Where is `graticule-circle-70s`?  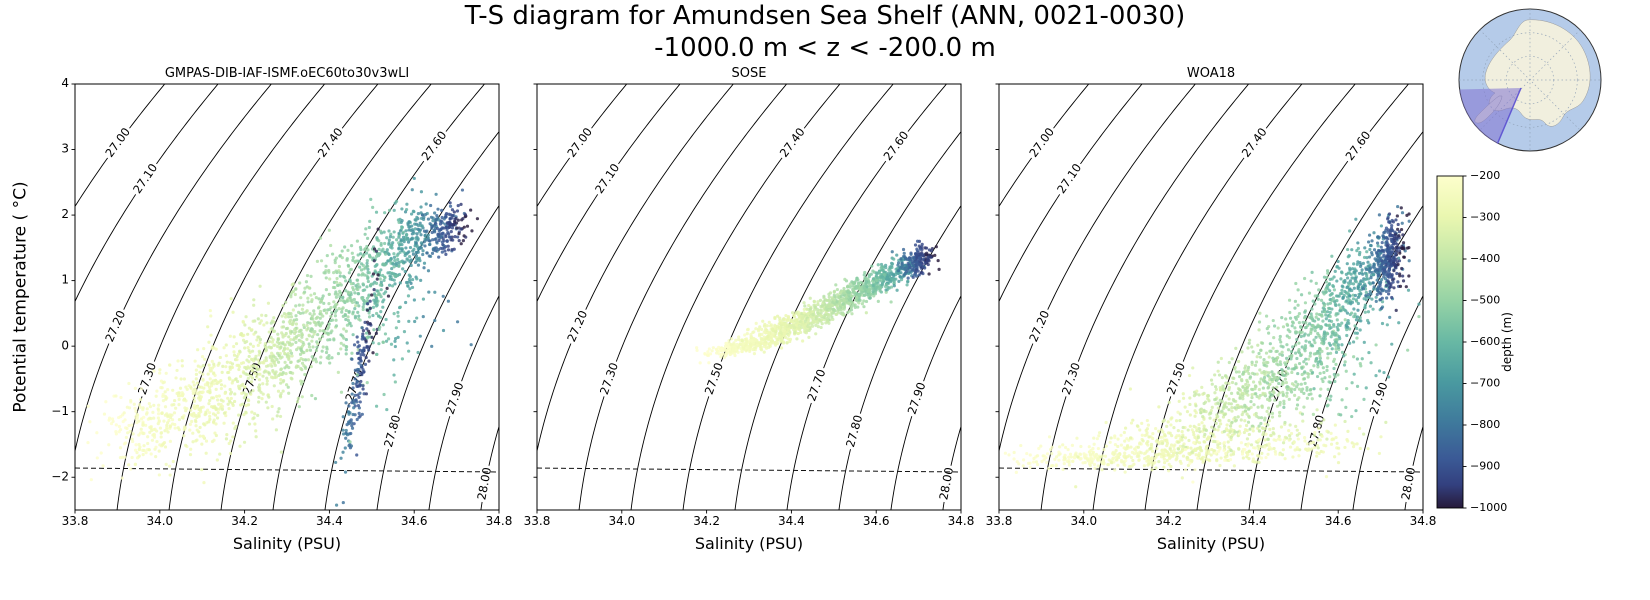
graticule-circle-70s is located at coordinates (1530, 80).